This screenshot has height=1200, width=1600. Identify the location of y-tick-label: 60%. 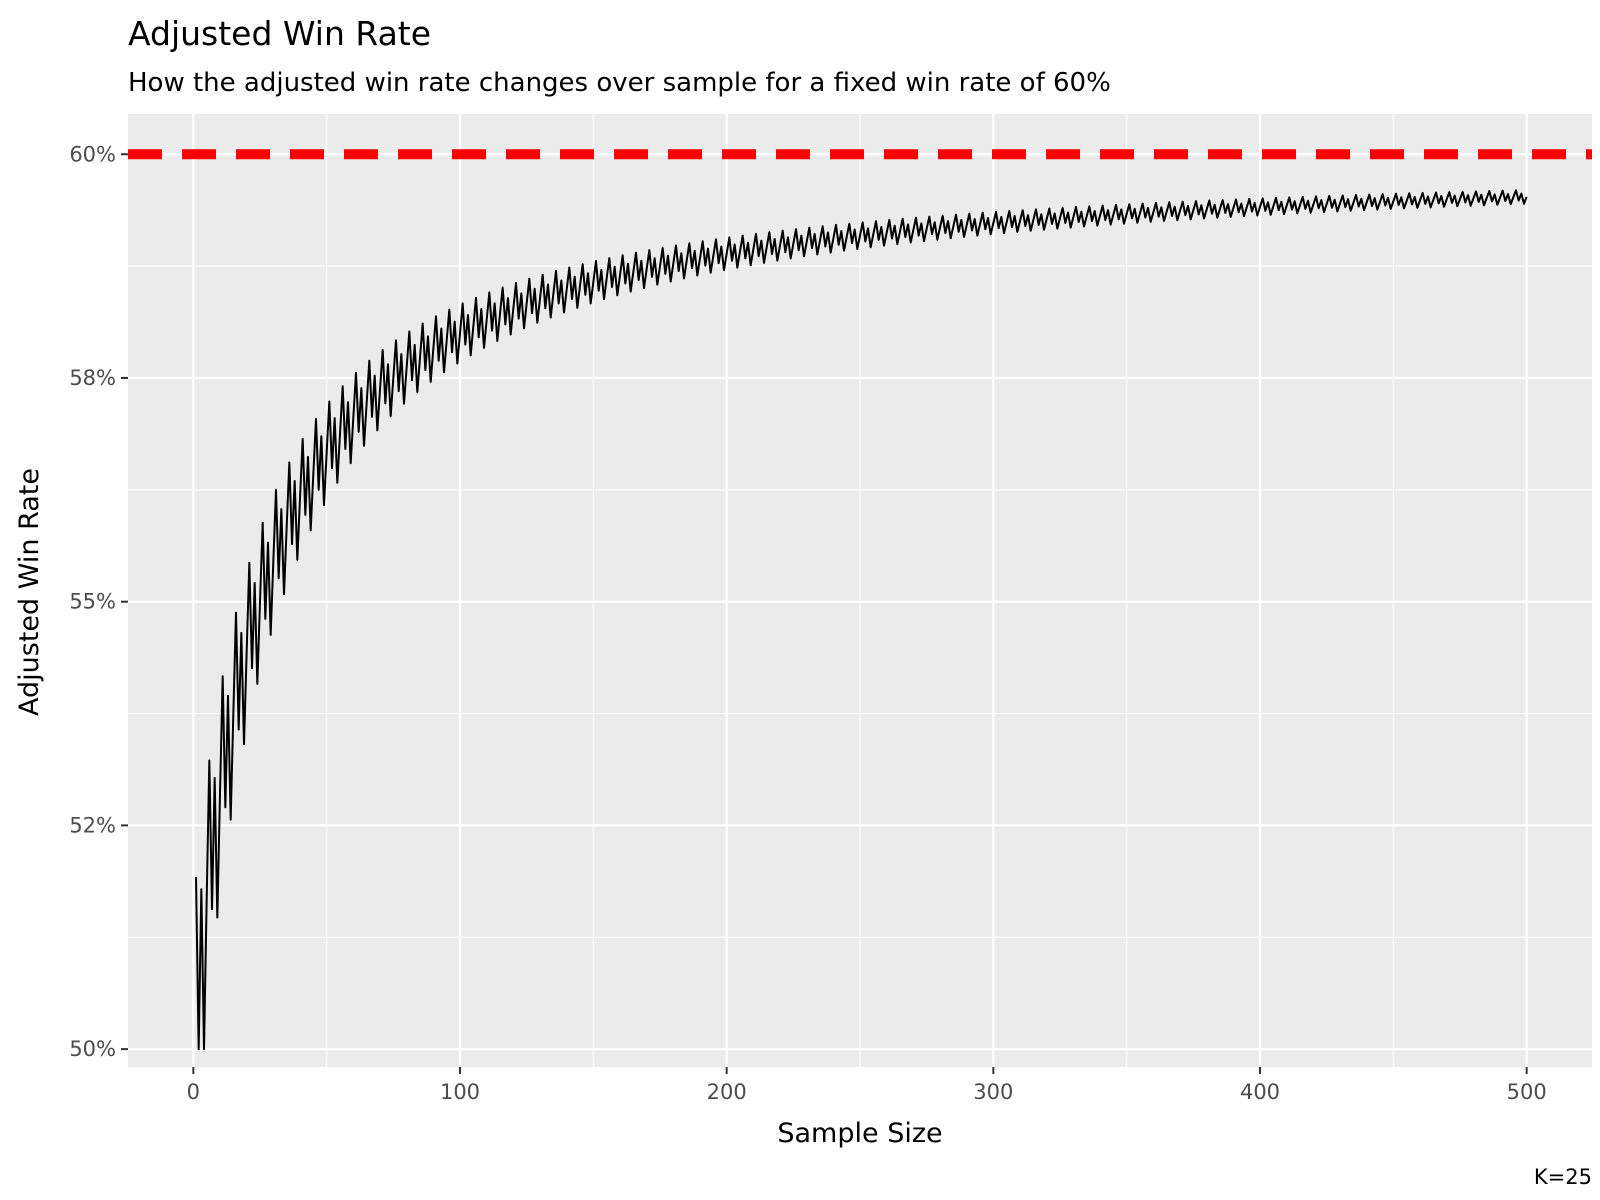
(92, 154).